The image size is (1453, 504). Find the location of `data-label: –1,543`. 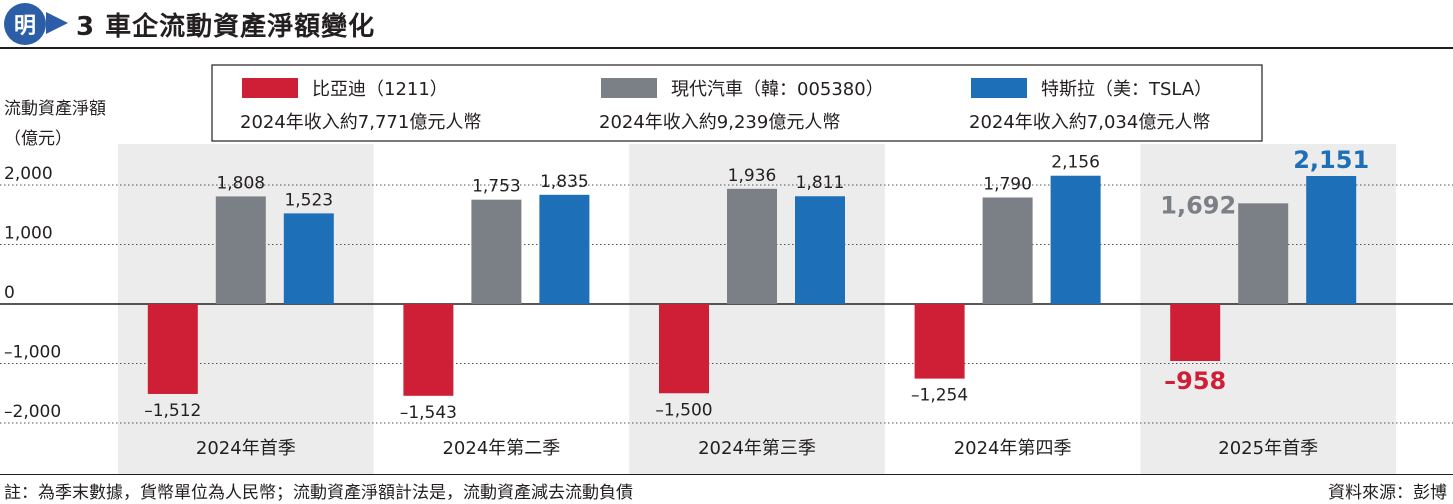

data-label: –1,543 is located at coordinates (428, 413).